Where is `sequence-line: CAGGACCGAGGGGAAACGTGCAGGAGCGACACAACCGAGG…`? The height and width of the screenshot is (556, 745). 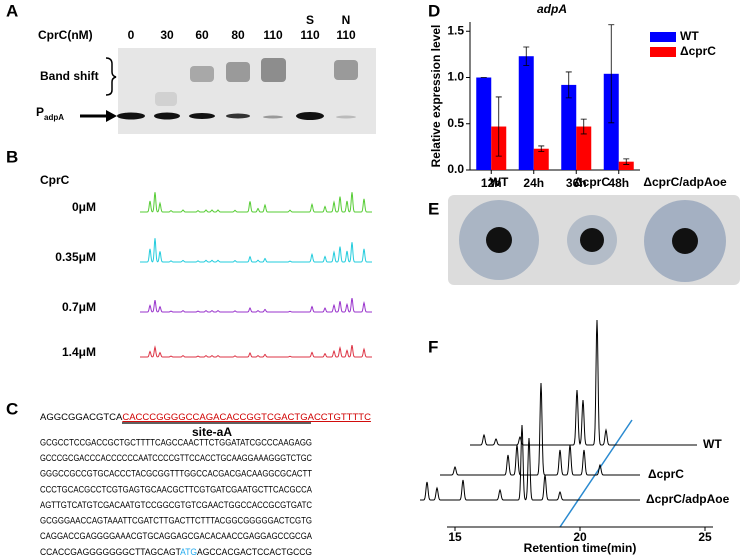
sequence-line: CAGGACCGAGGGGAAACGTGCAGGAGCGACACAACCGAGG… is located at coordinates (176, 536).